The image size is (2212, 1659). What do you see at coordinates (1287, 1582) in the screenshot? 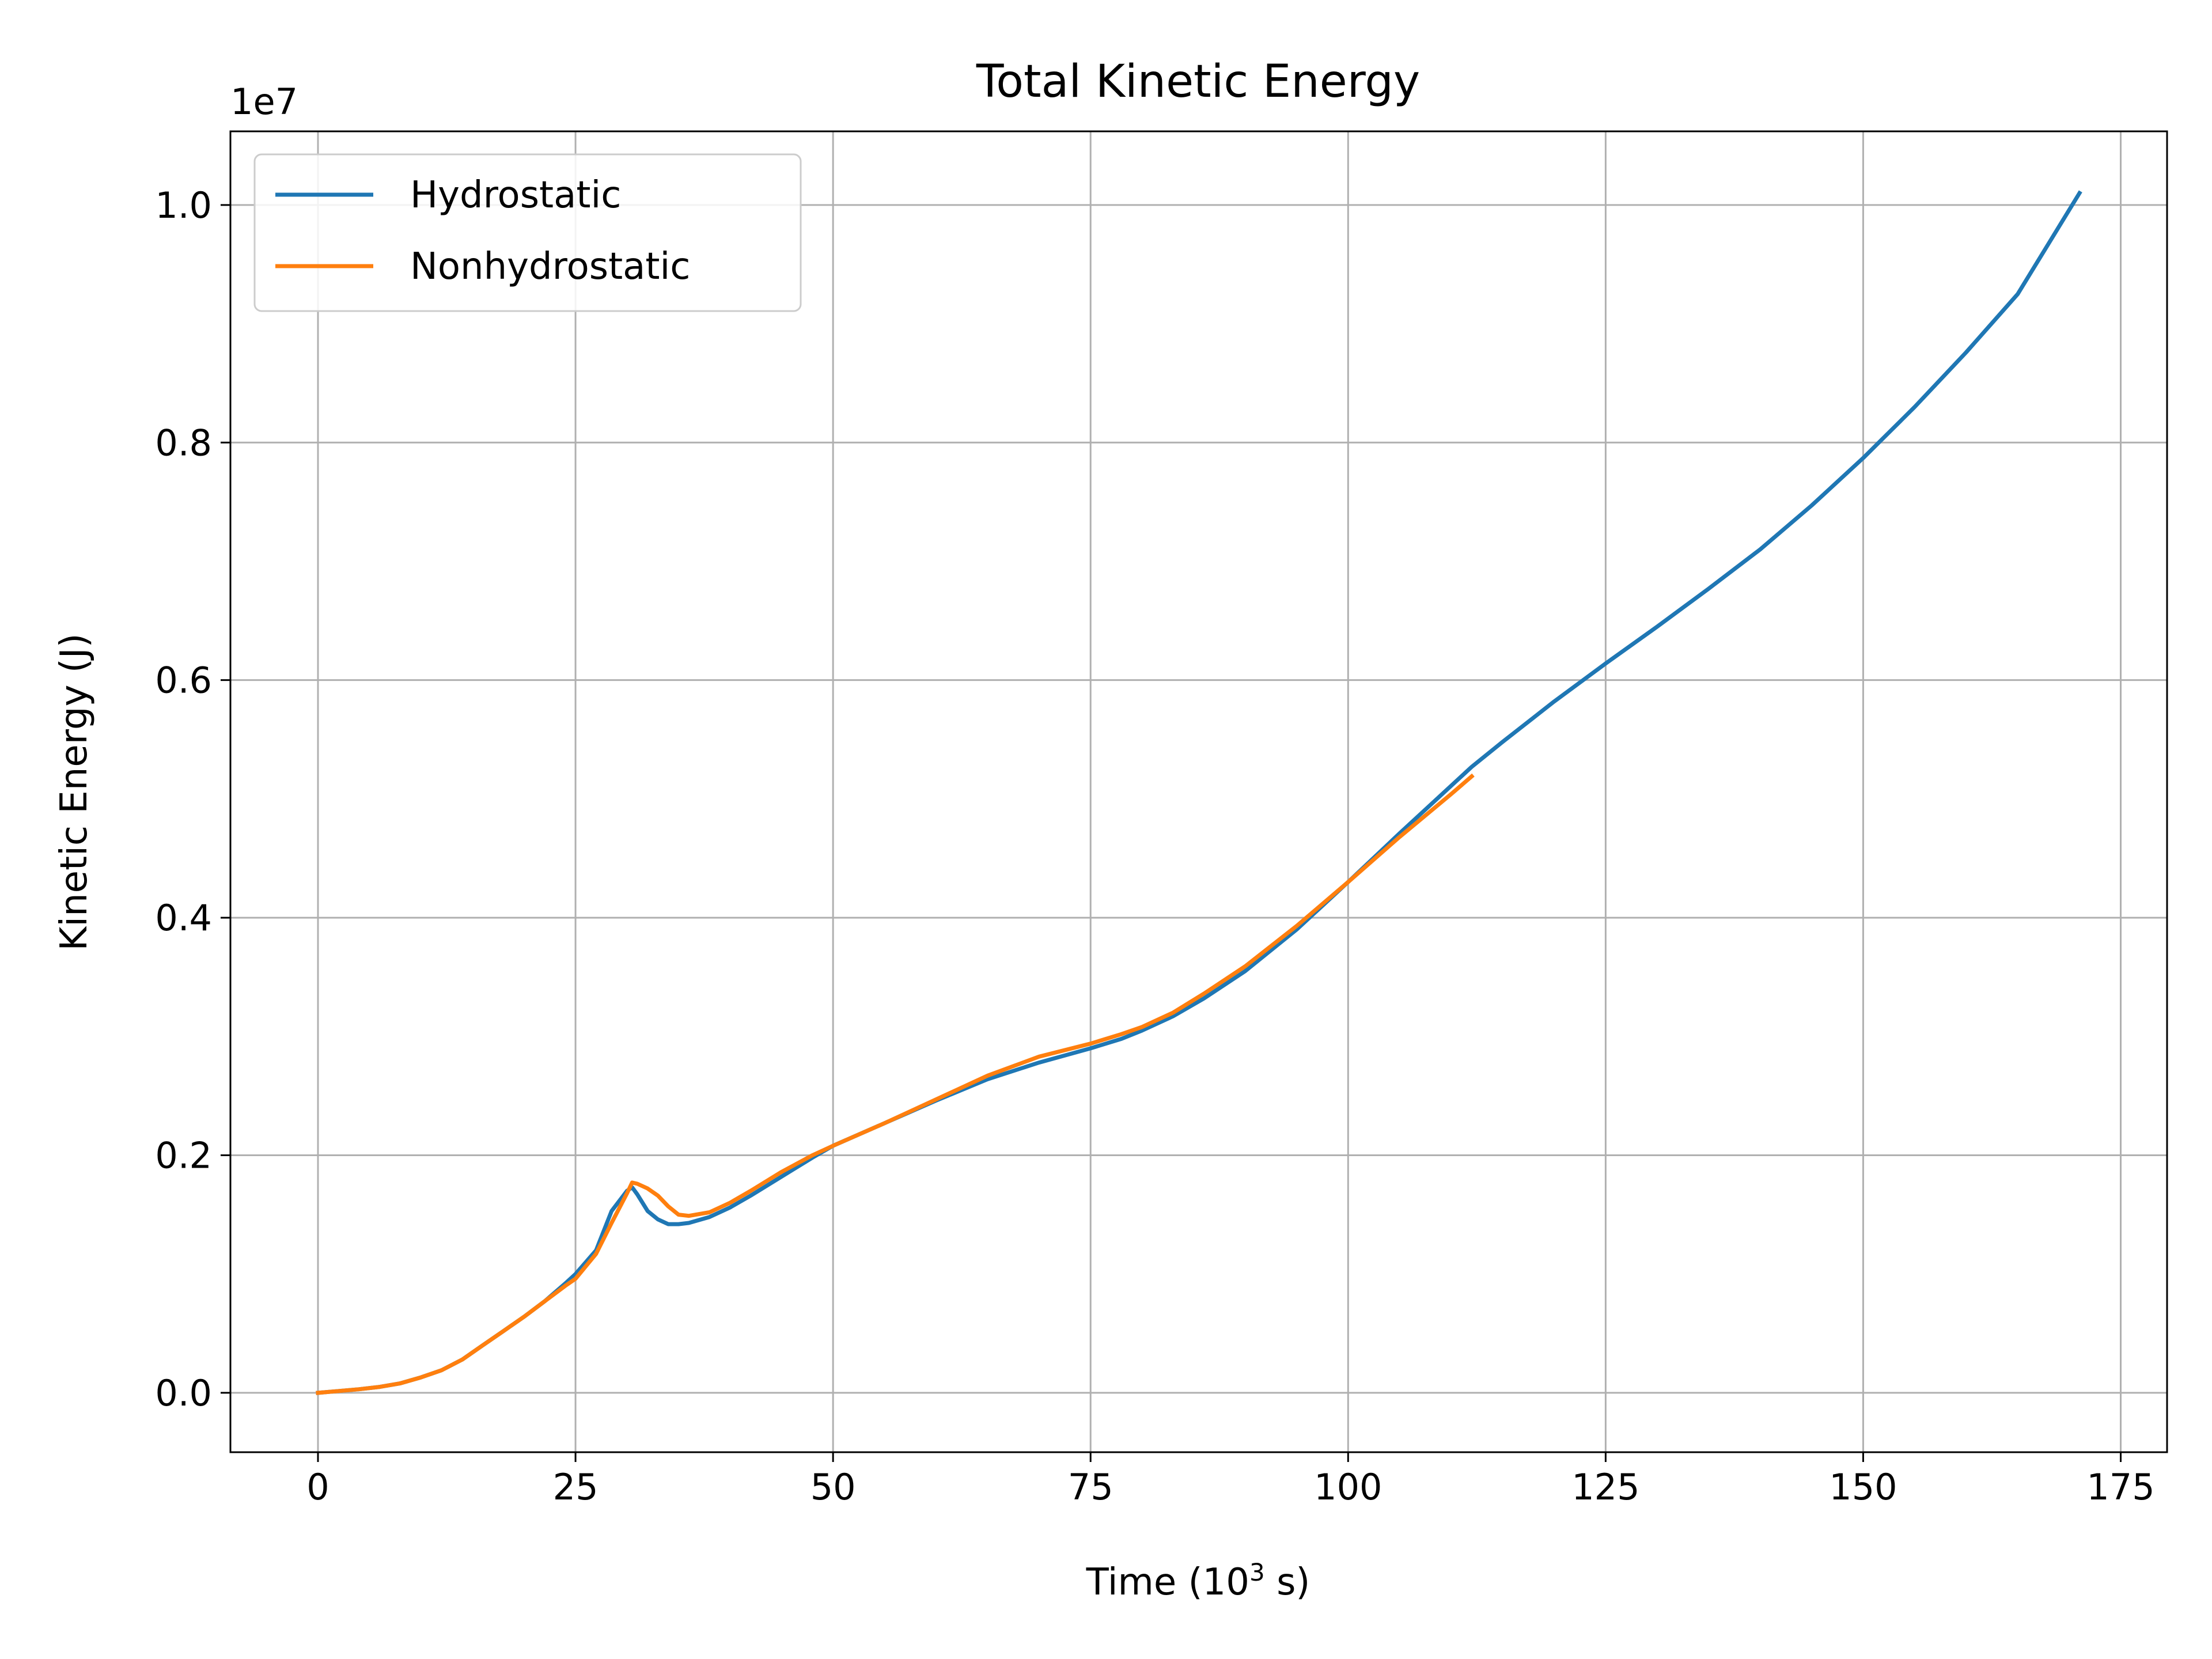
I see `x-axis-label-suffix: s)` at bounding box center [1287, 1582].